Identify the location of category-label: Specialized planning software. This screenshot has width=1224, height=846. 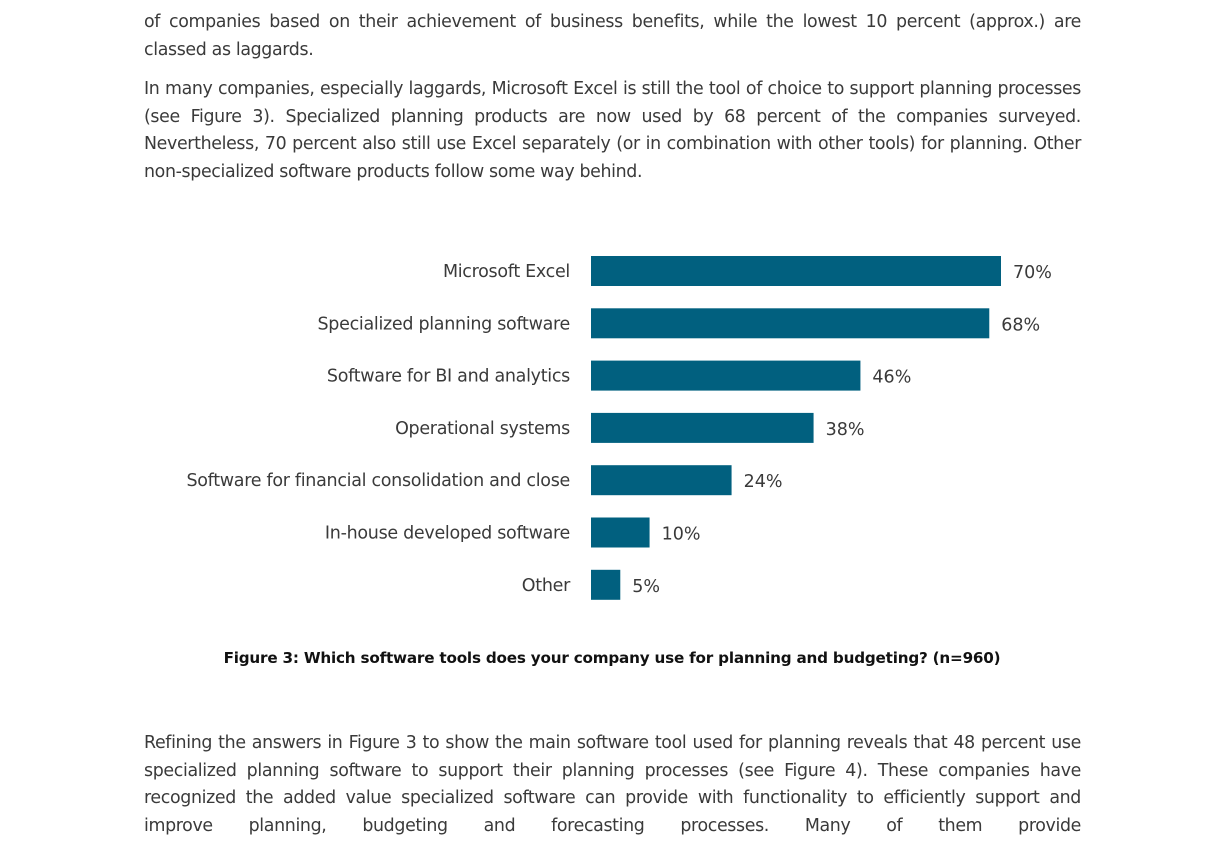
(444, 324).